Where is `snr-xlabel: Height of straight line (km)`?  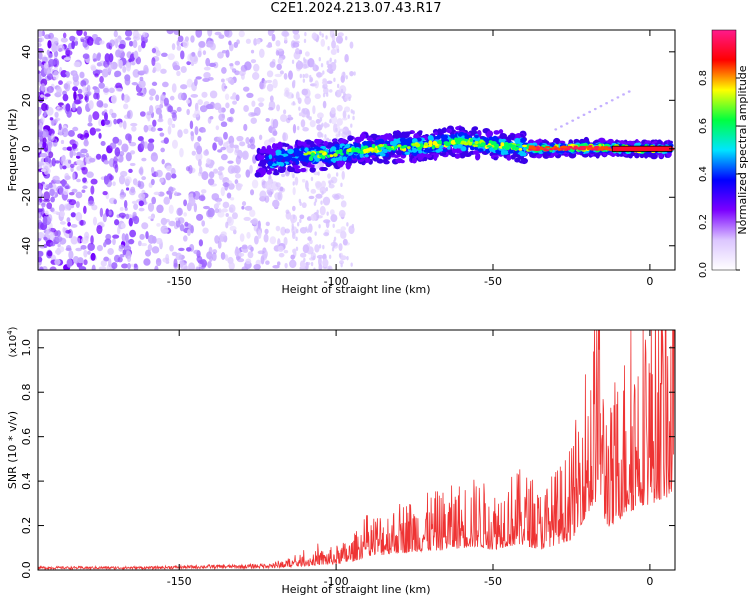 snr-xlabel: Height of straight line (km) is located at coordinates (355, 589).